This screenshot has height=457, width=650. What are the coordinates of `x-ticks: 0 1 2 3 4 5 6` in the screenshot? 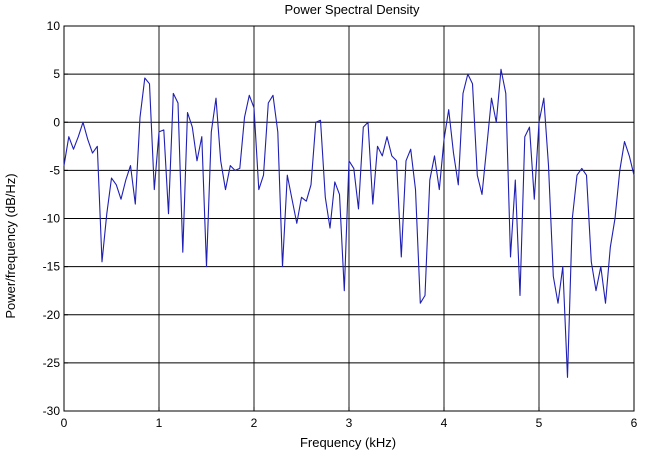 It's located at (349, 418).